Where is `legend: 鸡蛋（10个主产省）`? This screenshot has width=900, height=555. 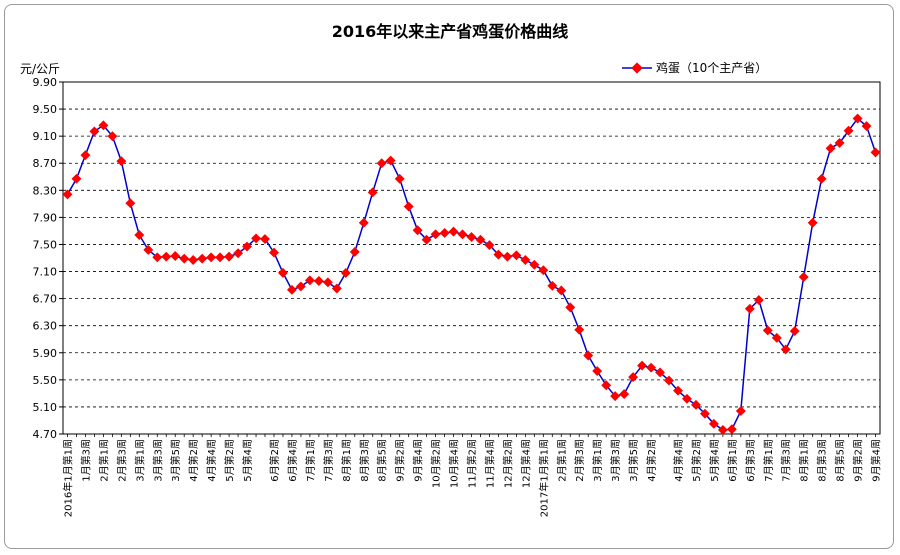
legend: 鸡蛋（10个主产省） is located at coordinates (694, 67).